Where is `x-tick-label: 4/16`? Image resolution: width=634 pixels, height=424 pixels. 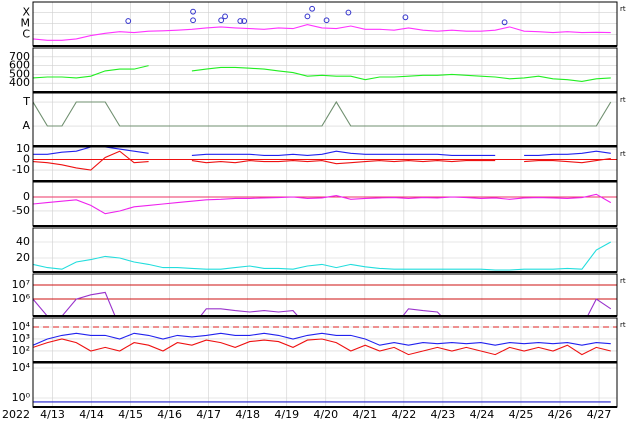
x-tick-label: 4/16 is located at coordinates (169, 414).